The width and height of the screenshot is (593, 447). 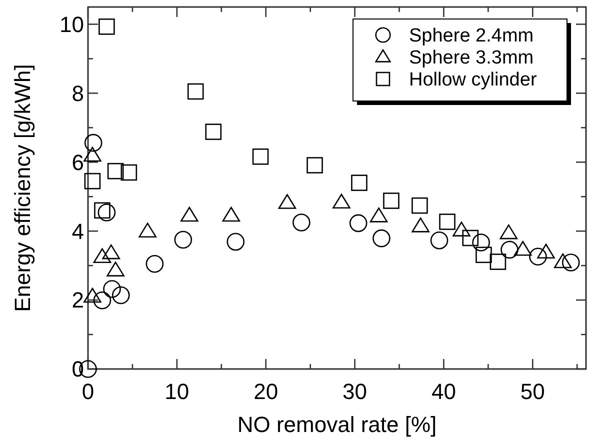 I want to click on y-tick-label: 6, so click(x=78, y=162).